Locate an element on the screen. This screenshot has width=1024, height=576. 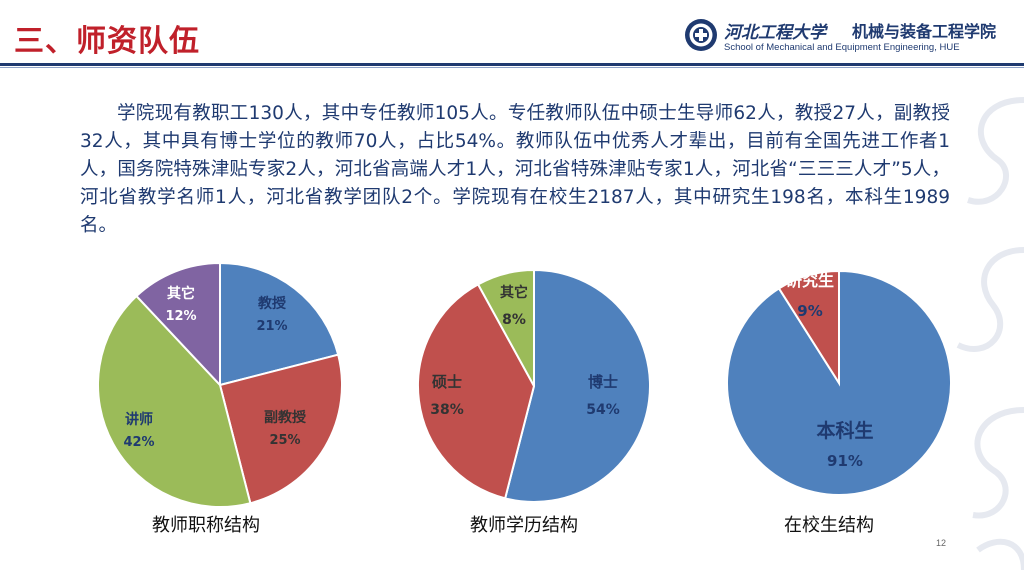
university-logo-icon is located at coordinates (701, 35).